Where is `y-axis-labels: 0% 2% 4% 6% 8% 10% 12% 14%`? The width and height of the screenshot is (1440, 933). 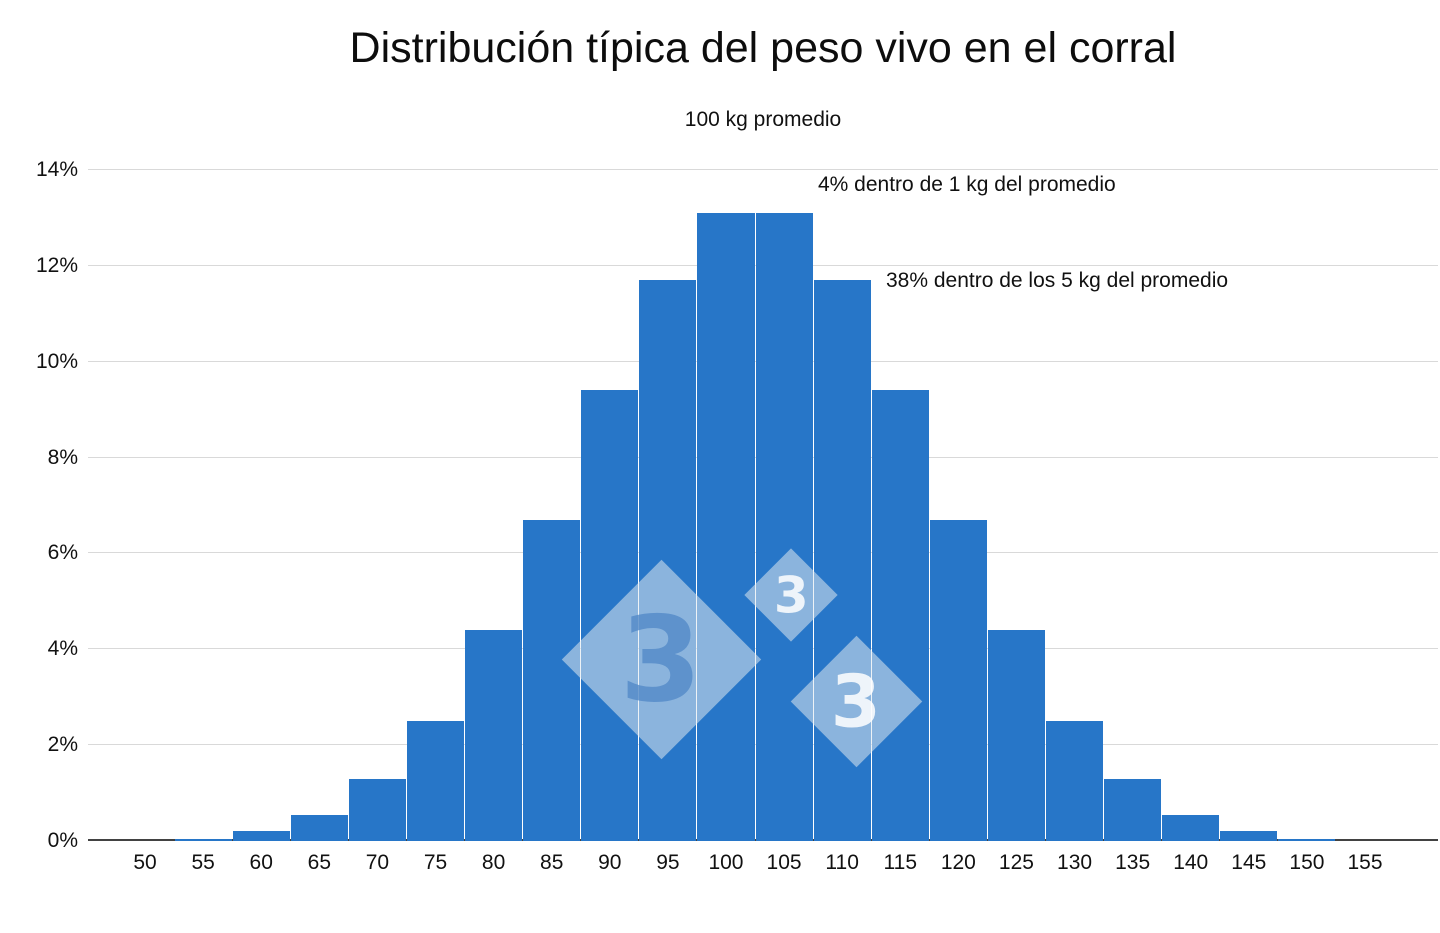 y-axis-labels: 0% 2% 4% 6% 8% 10% 12% 14% is located at coordinates (39, 505).